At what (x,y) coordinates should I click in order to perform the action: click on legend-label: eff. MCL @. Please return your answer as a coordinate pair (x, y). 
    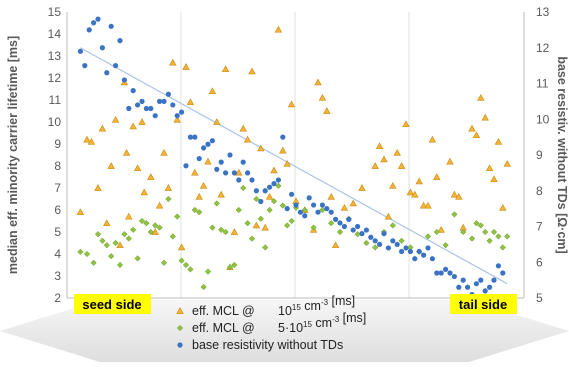
    Looking at the image, I should click on (223, 328).